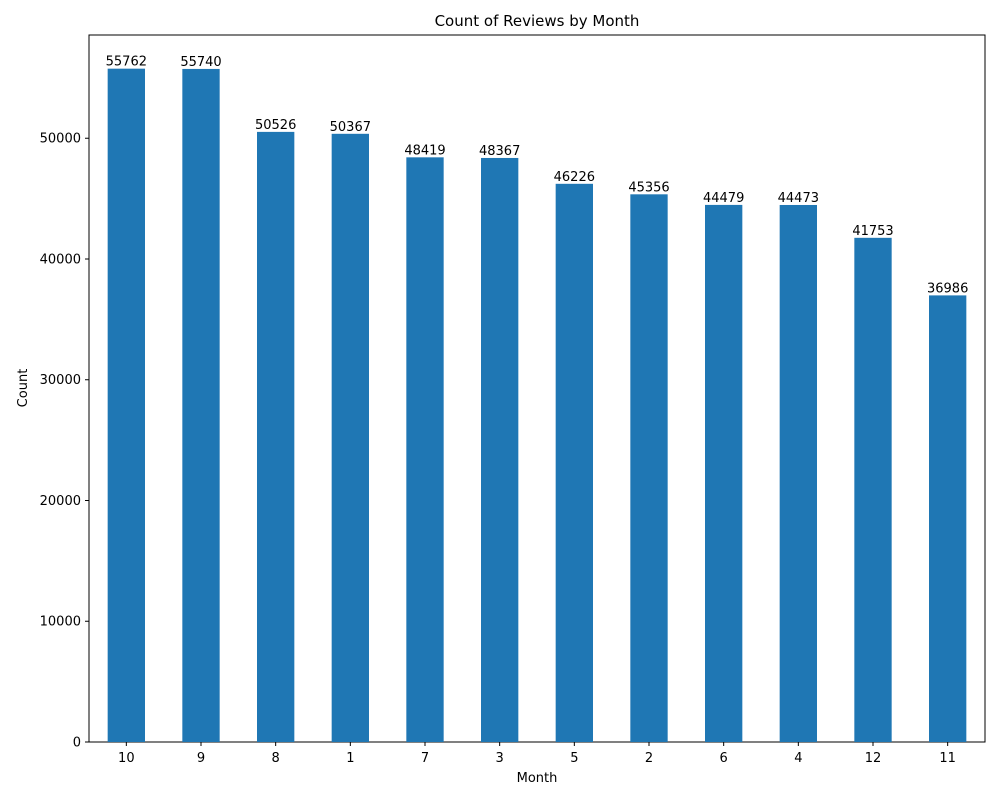 The width and height of the screenshot is (1000, 804). Describe the element at coordinates (500, 758) in the screenshot. I see `x-tick-label: 3` at that location.